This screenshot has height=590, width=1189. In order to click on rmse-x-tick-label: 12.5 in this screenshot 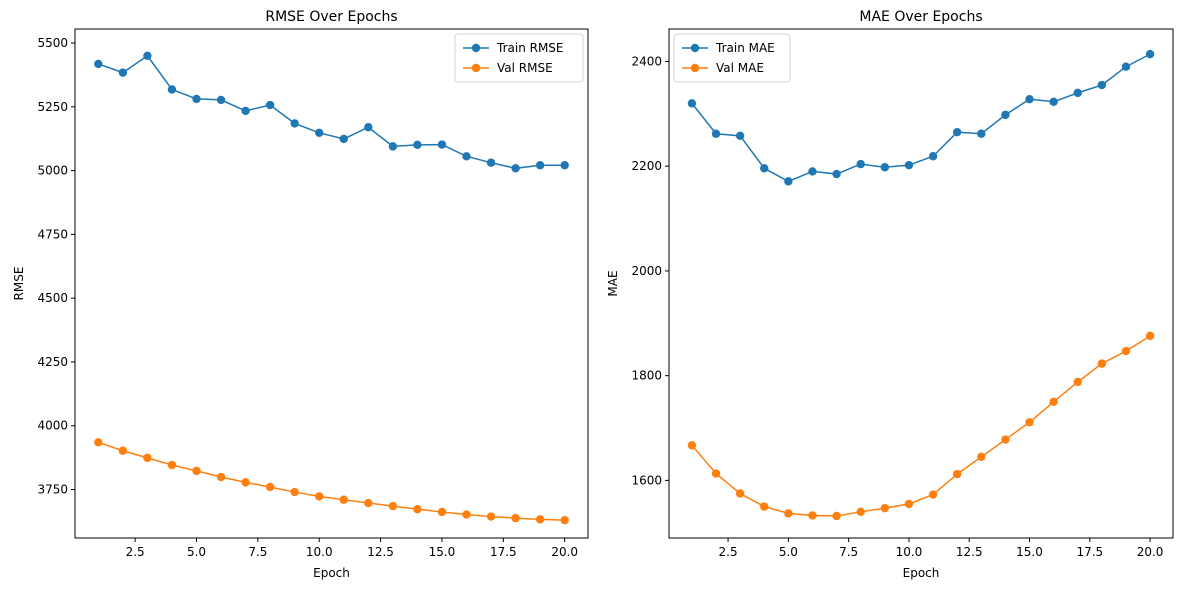, I will do `click(380, 552)`.